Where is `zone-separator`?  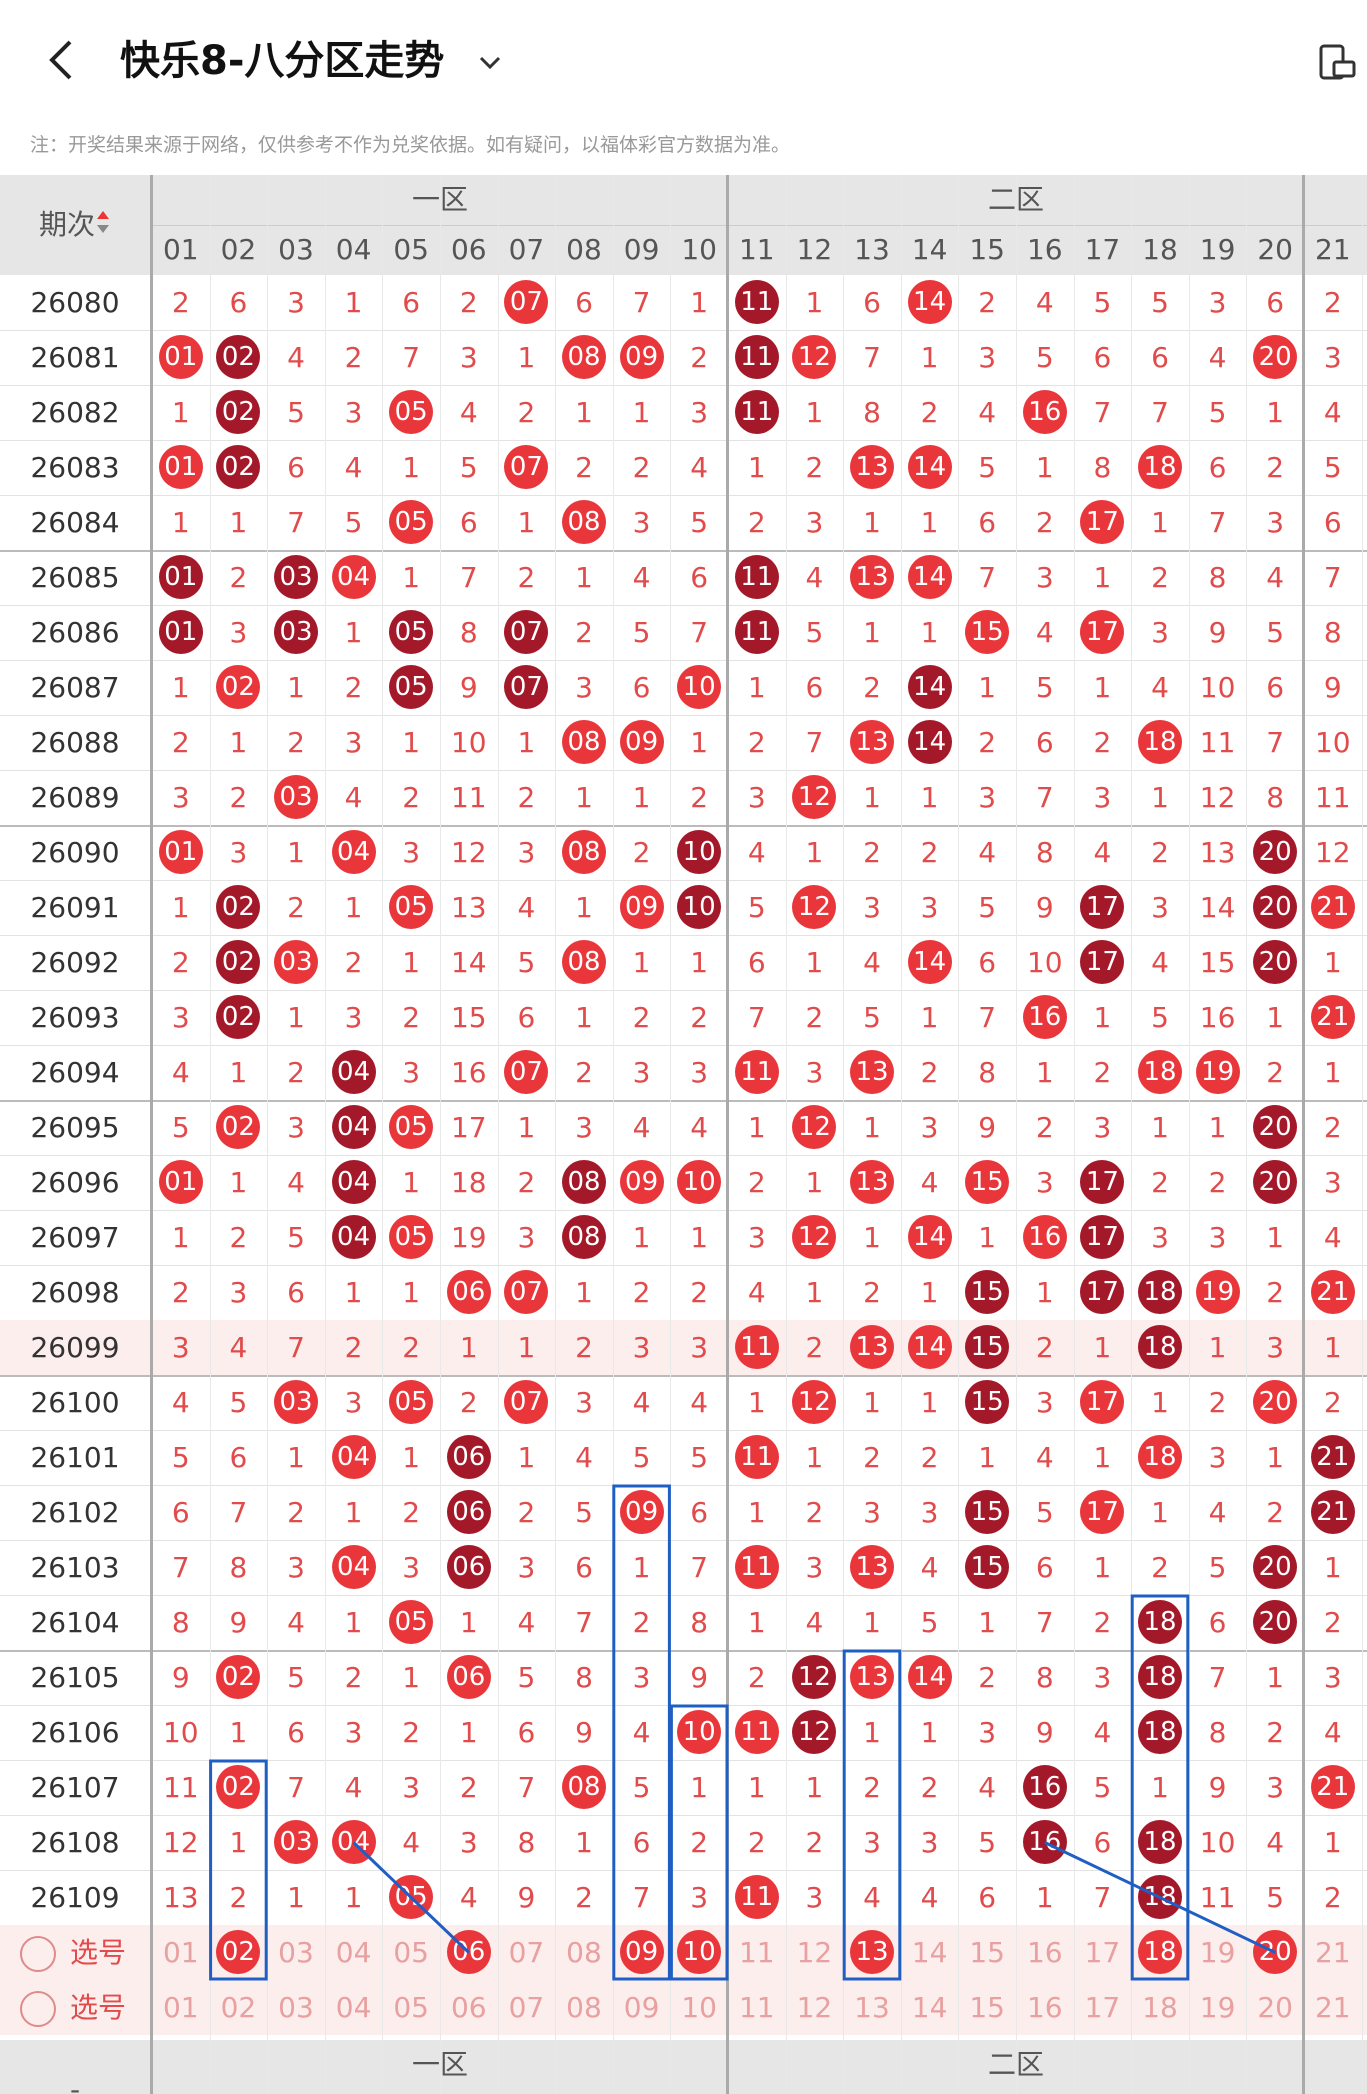
zone-separator is located at coordinates (1303, 1134).